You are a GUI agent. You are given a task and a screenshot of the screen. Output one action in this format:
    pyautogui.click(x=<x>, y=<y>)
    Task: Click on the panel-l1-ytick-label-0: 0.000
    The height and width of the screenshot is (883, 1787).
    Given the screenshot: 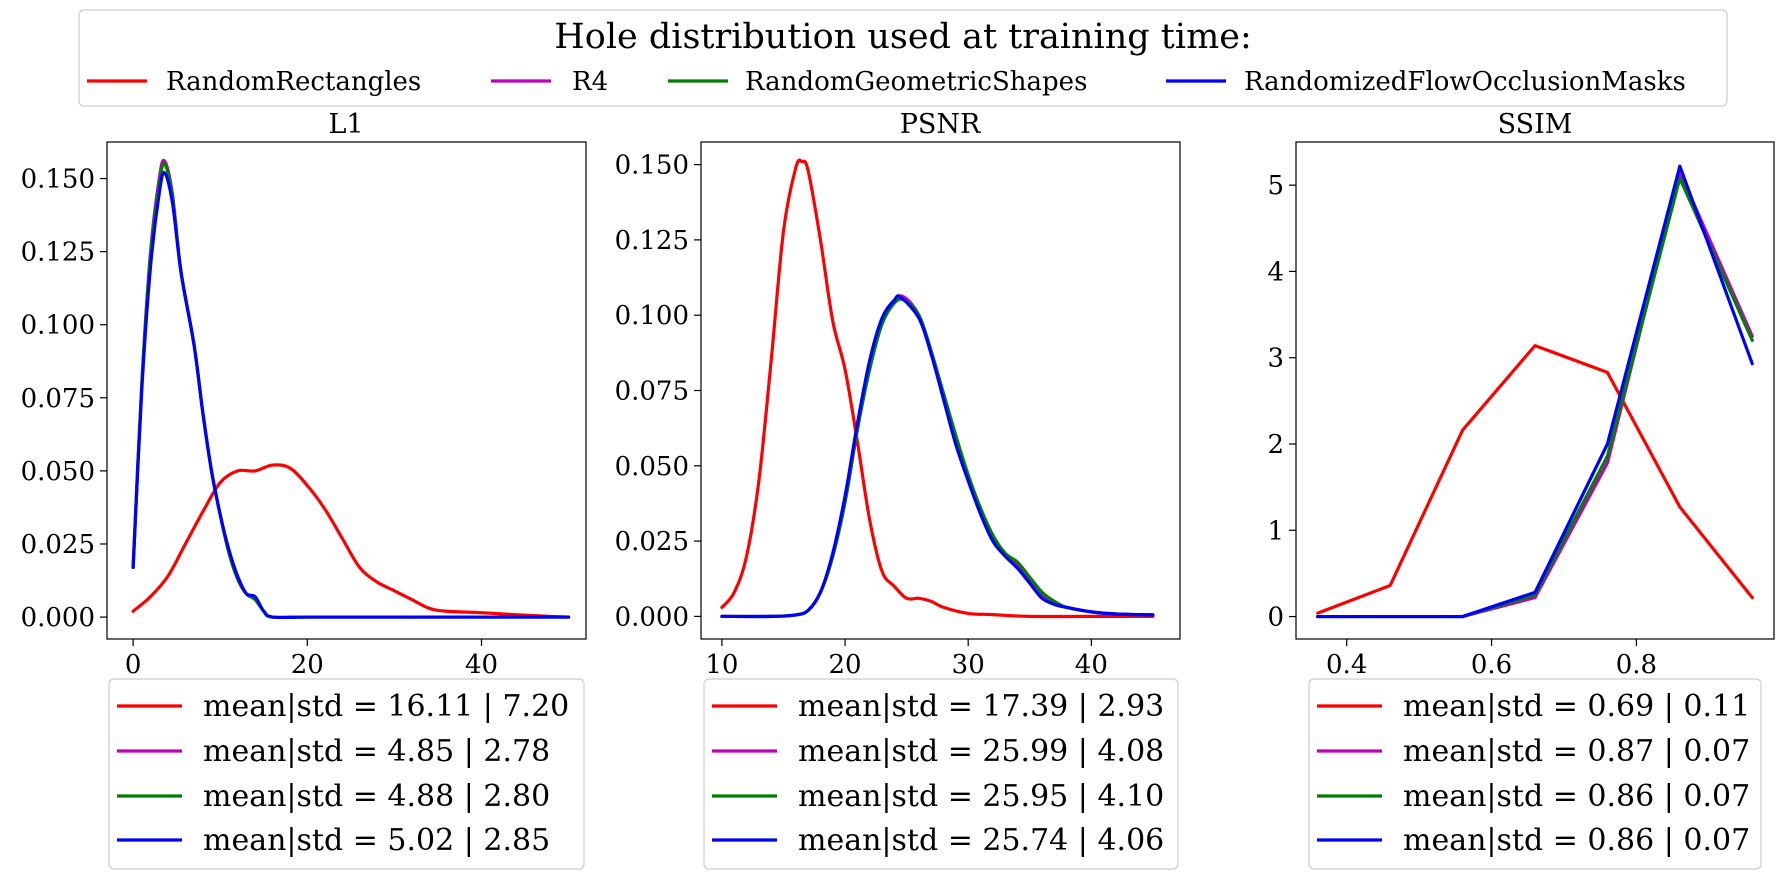 What is the action you would take?
    pyautogui.click(x=58, y=618)
    